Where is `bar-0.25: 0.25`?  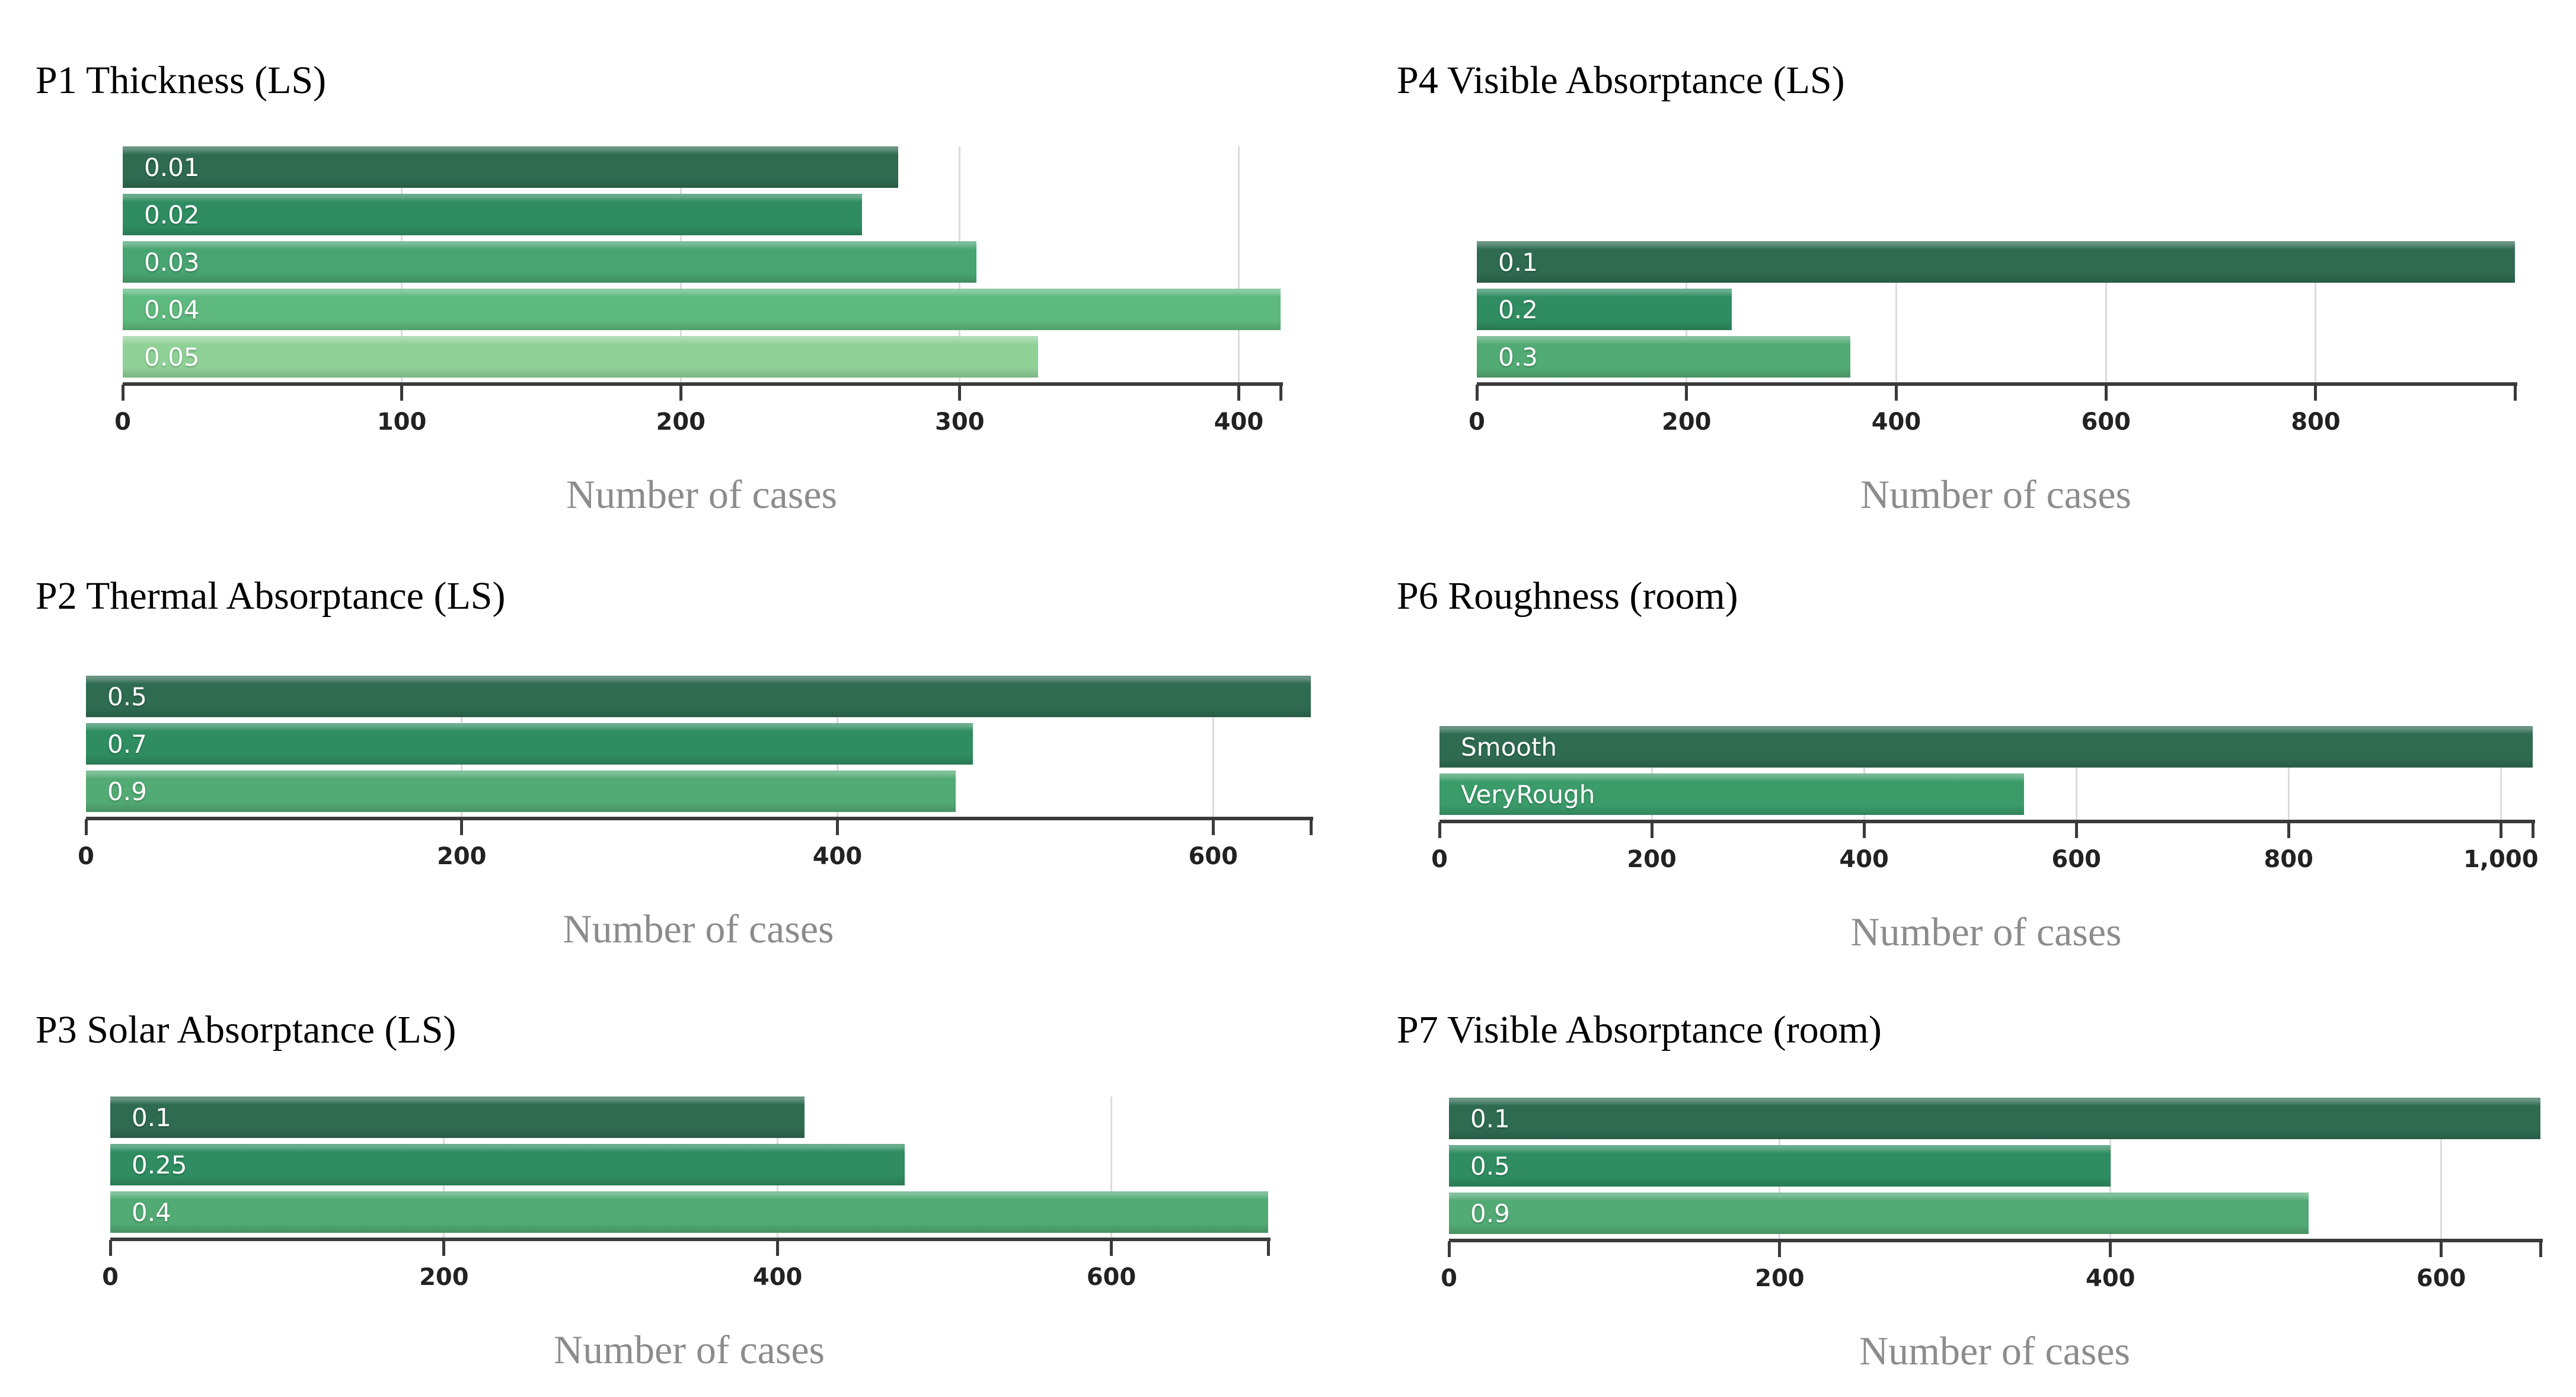
bar-0.25: 0.25 is located at coordinates (507, 1164).